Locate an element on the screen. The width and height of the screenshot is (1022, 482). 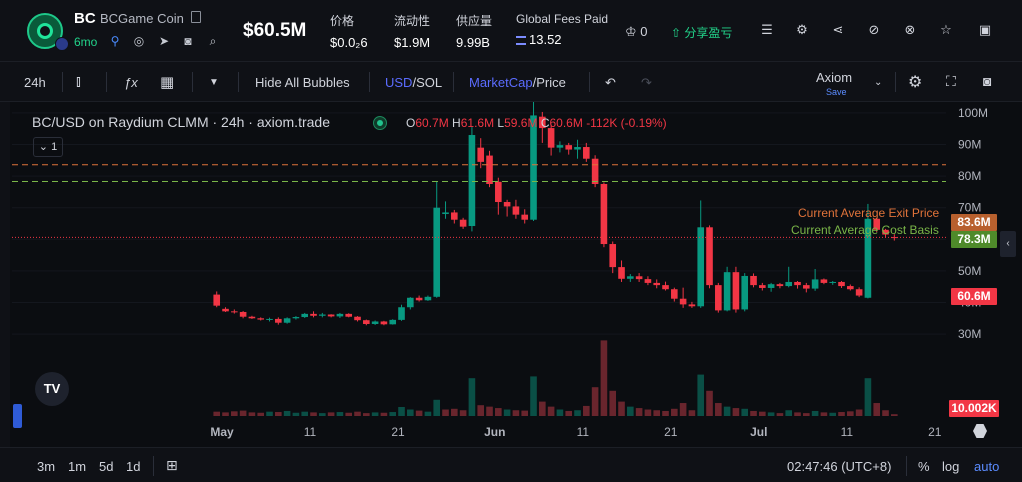
token-age: 6mo is located at coordinates (86, 42).